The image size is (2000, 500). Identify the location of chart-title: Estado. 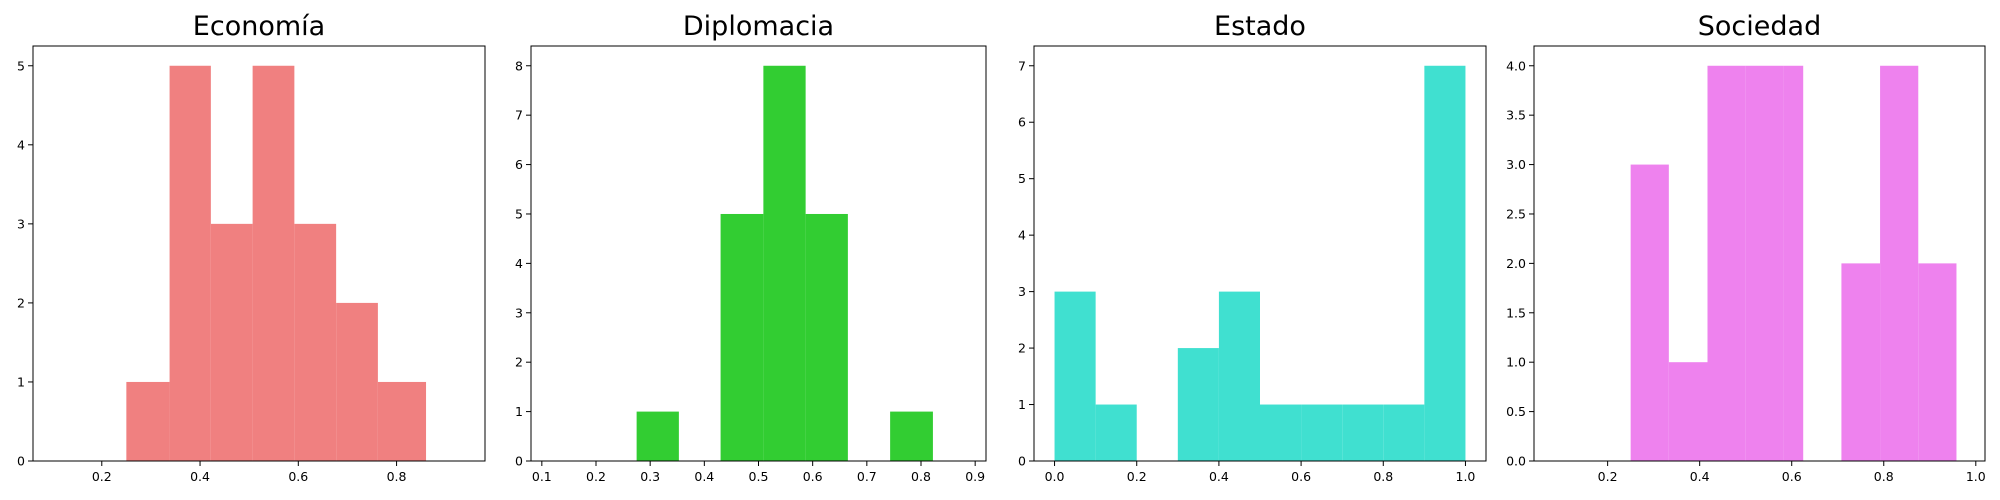
(1260, 26).